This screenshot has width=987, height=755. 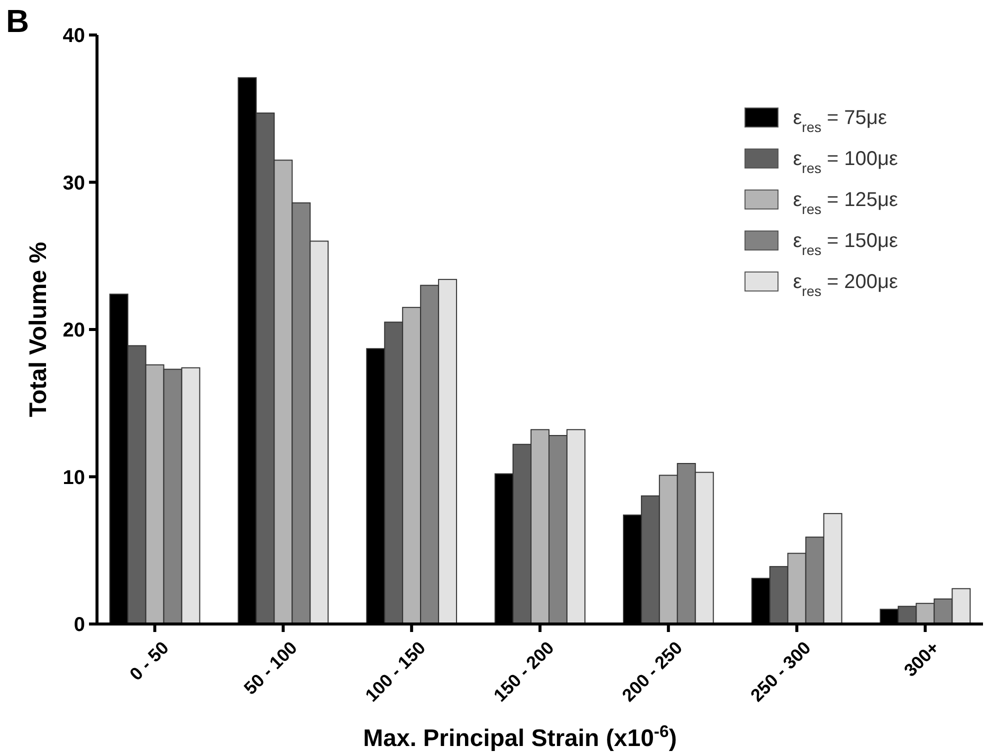 What do you see at coordinates (845, 285) in the screenshot?
I see `legend-label: ε$_{res}$ = 200με` at bounding box center [845, 285].